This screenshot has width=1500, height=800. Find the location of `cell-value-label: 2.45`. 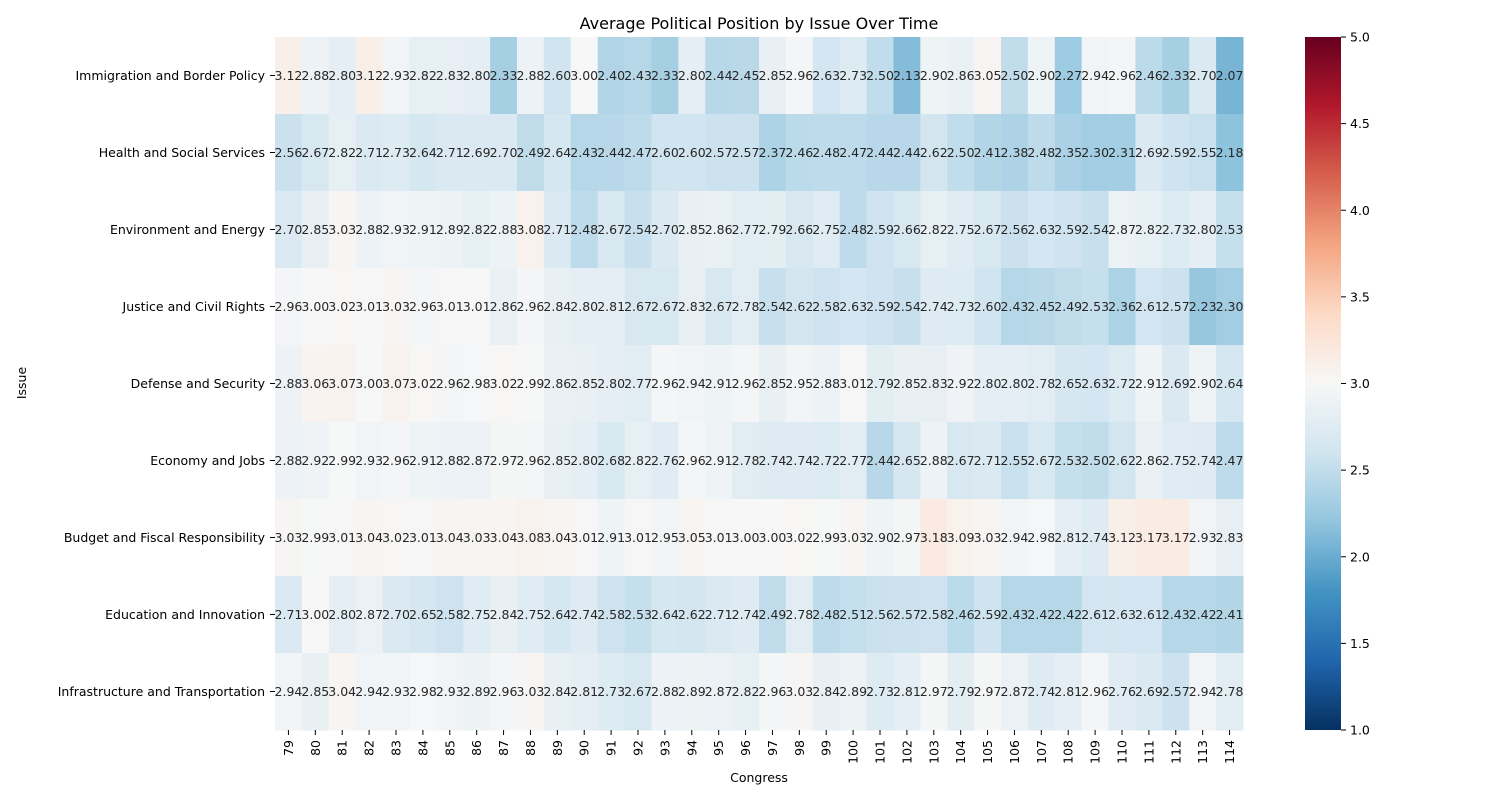

cell-value-label: 2.45 is located at coordinates (1041, 306).